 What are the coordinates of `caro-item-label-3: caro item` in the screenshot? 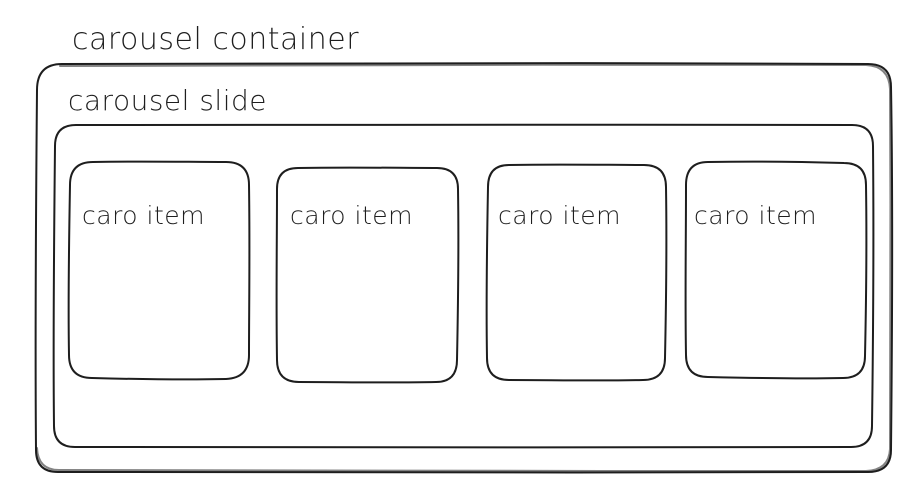 It's located at (560, 215).